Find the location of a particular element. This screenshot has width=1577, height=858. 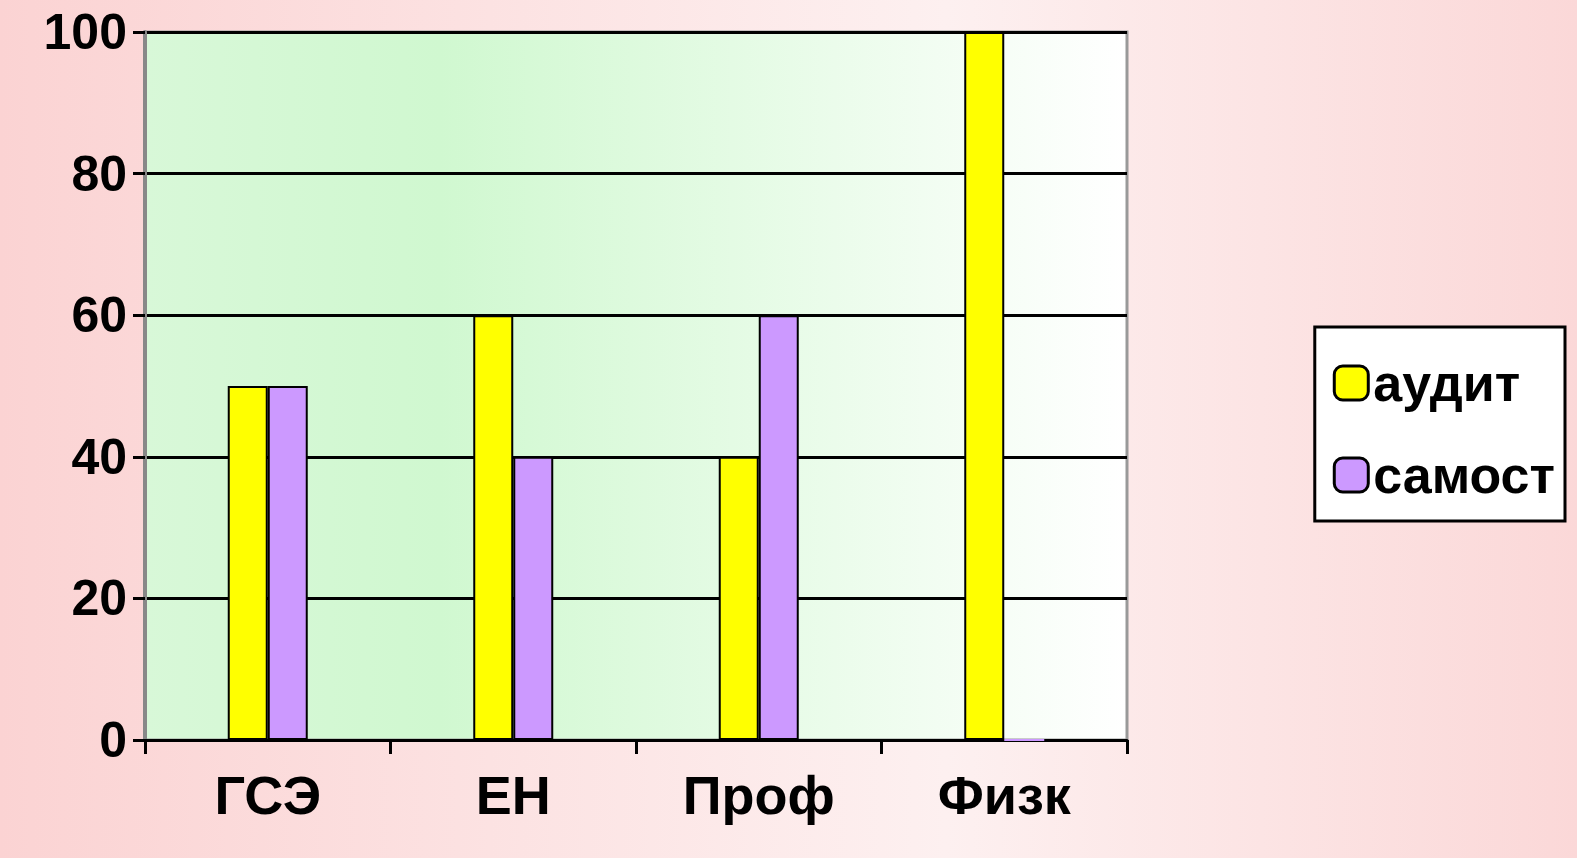

x-tick-label: Проф is located at coordinates (758, 795).